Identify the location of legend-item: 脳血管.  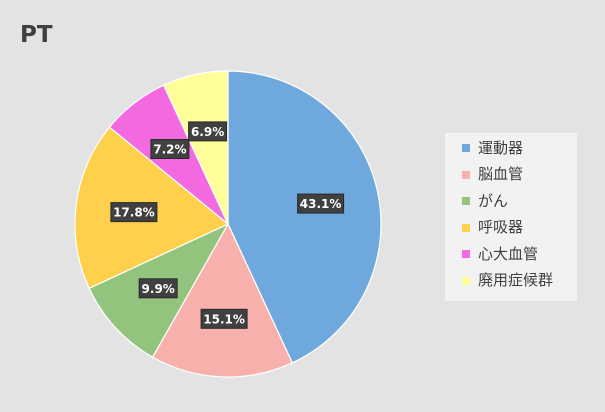
(484, 175).